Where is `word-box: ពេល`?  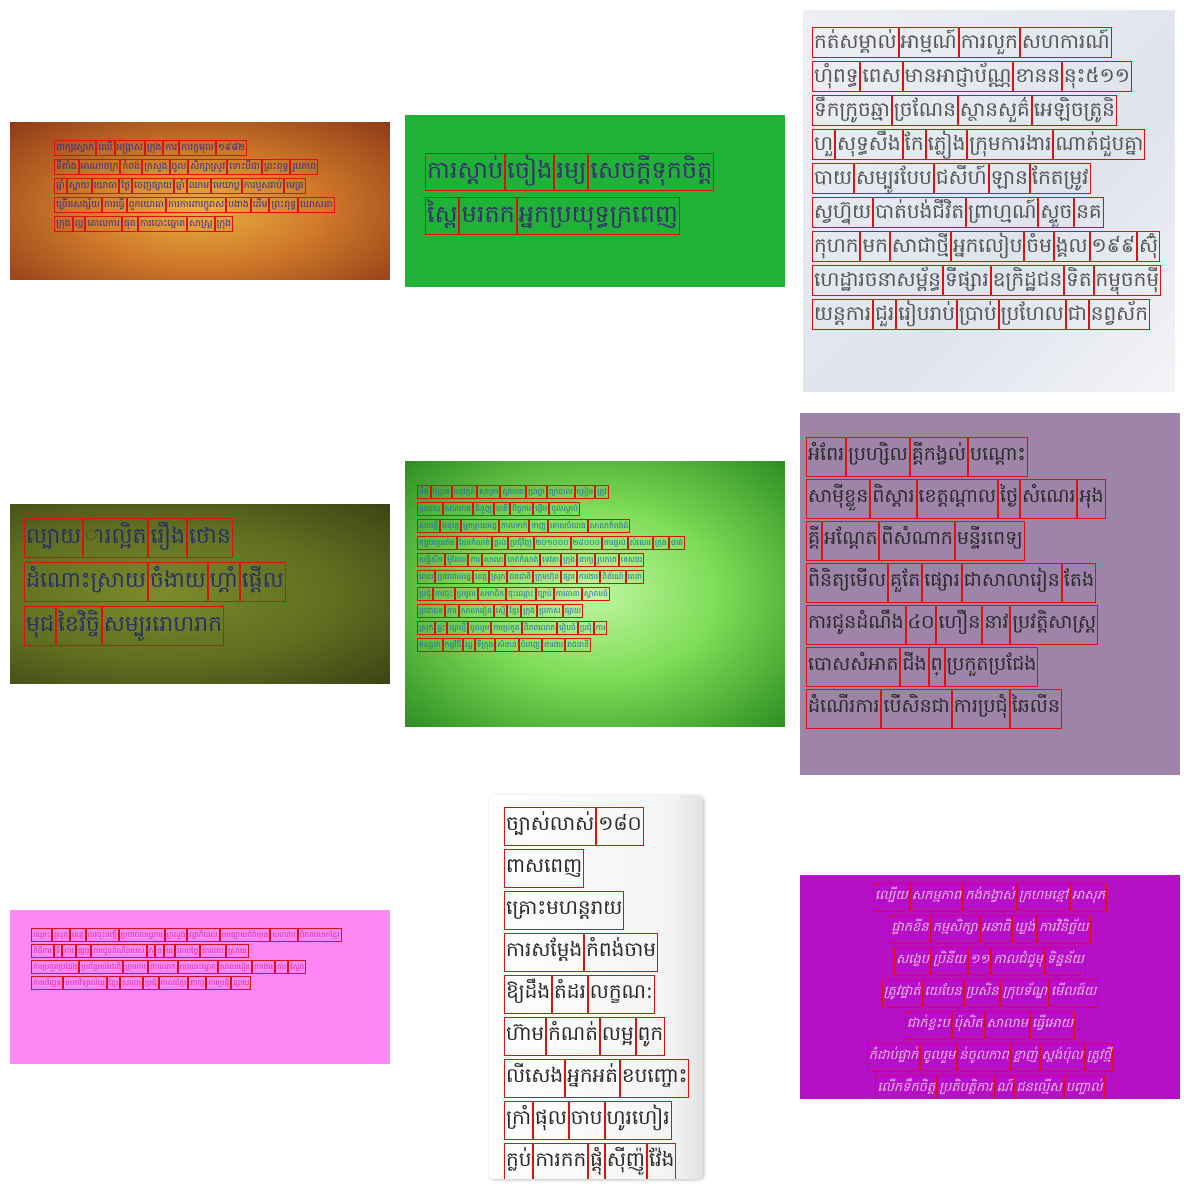 word-box: ពេល is located at coordinates (426, 577).